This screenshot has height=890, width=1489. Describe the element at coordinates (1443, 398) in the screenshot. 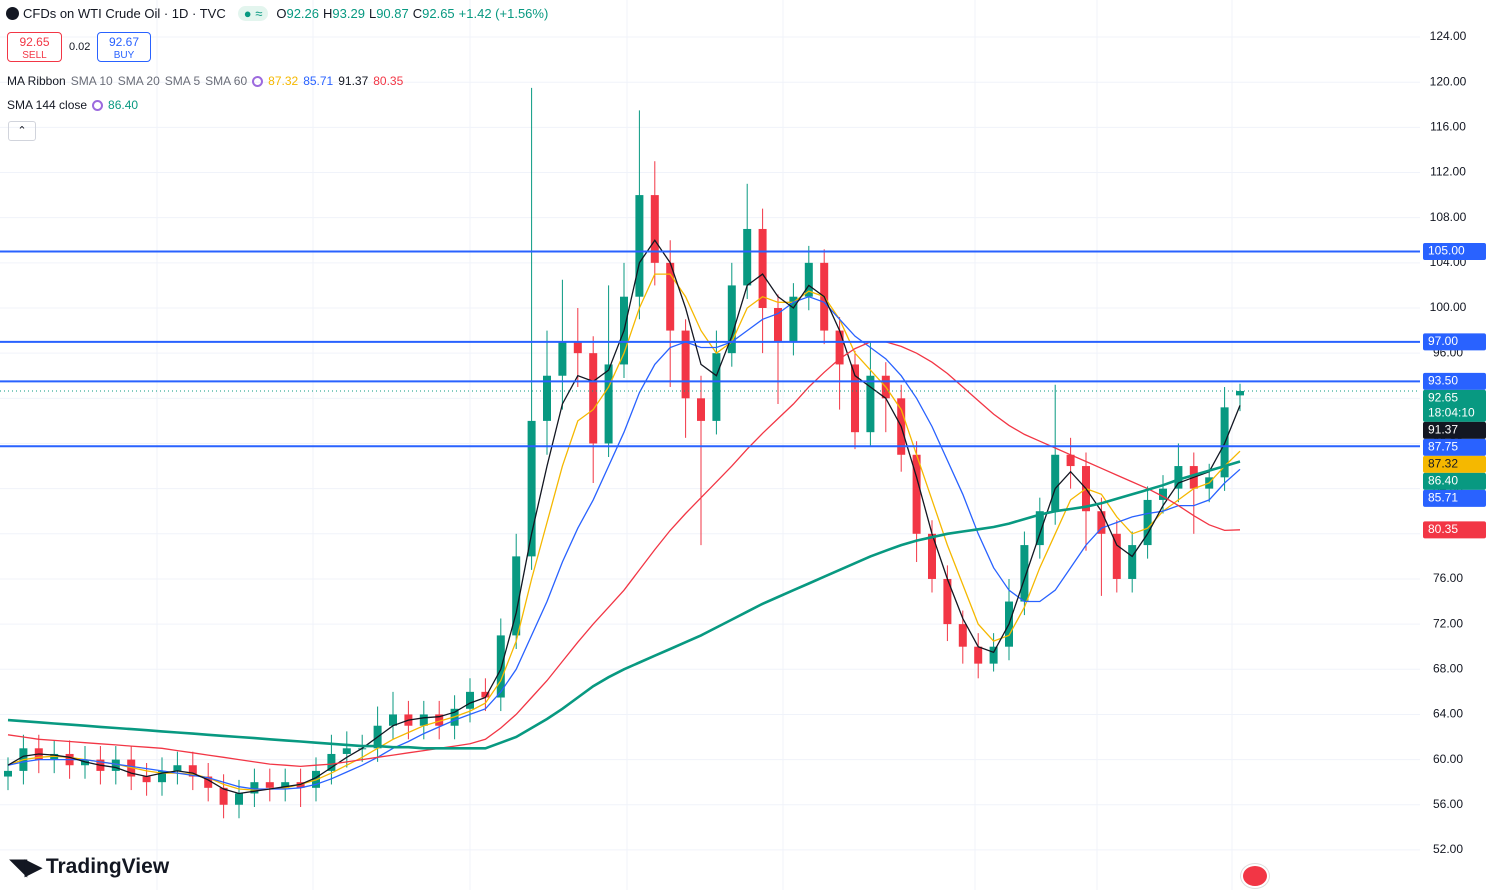

I see `price-tag-label: 92.65` at that location.